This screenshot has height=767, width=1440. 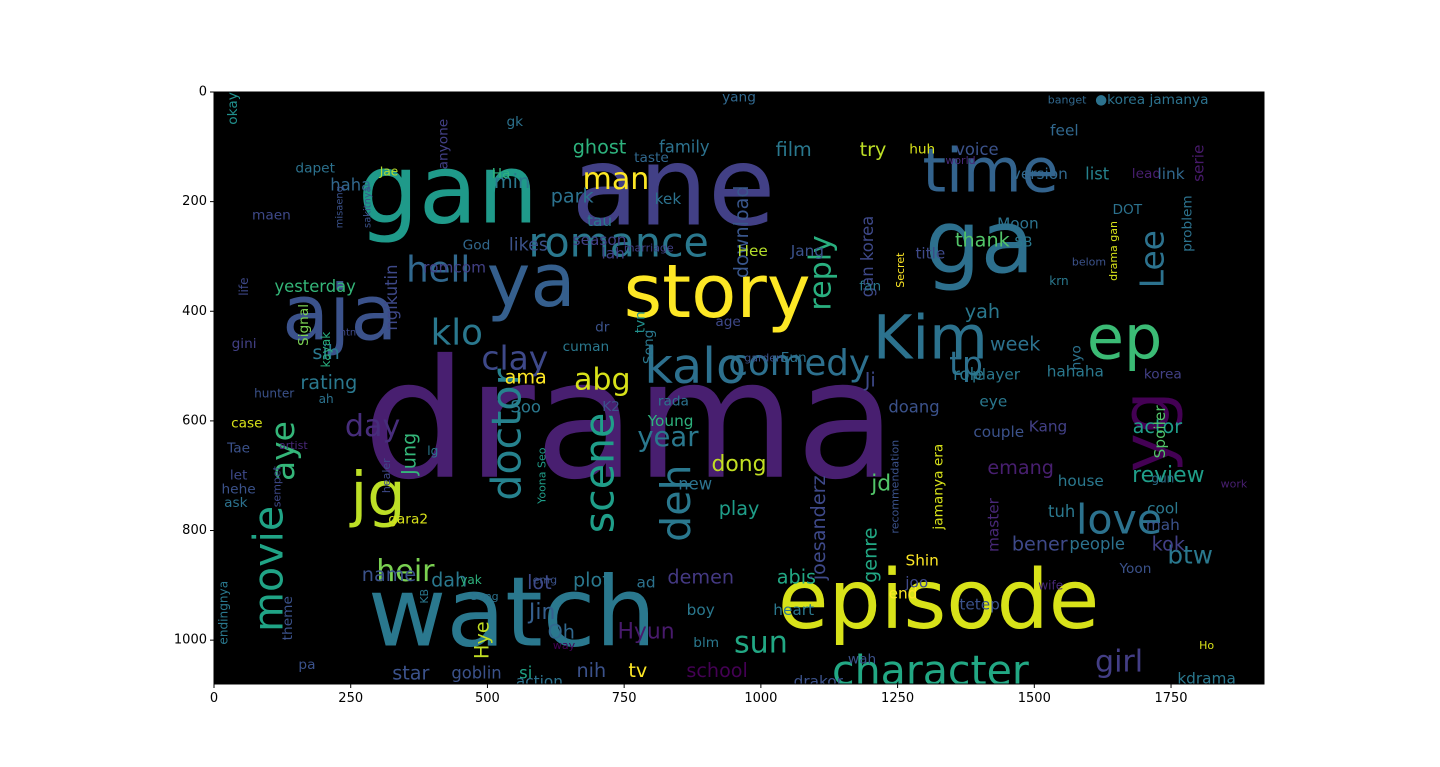 What do you see at coordinates (293, 445) in the screenshot?
I see `word-130: artist` at bounding box center [293, 445].